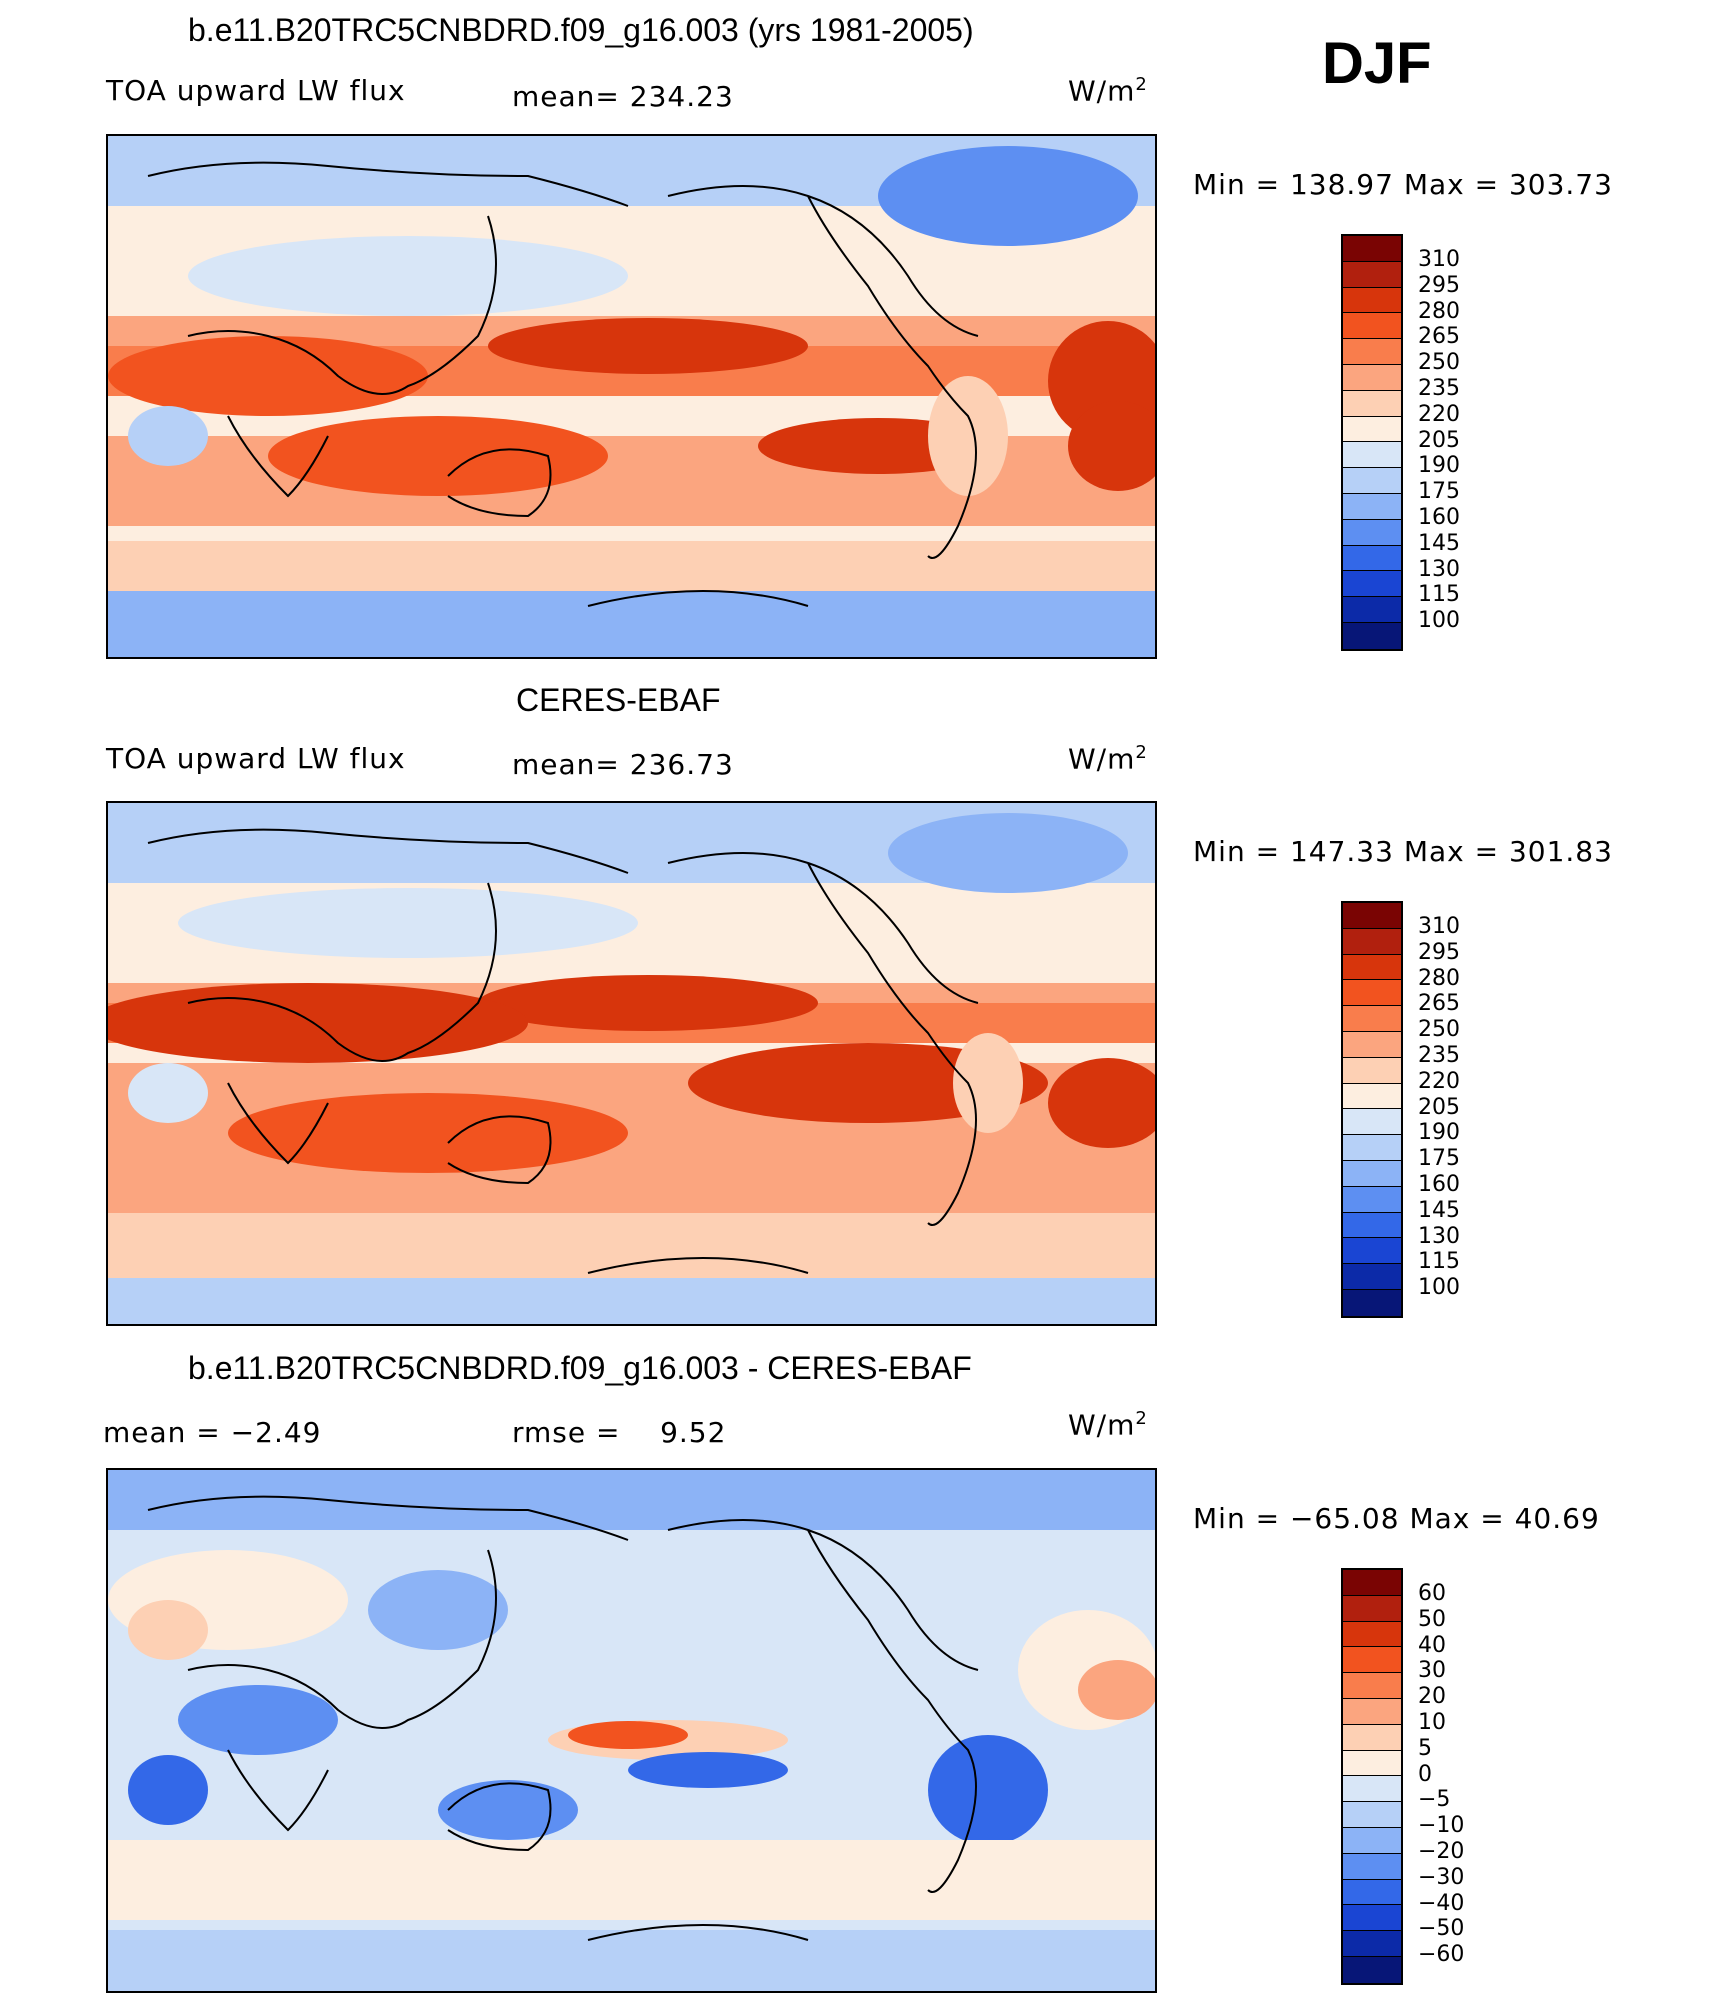  Describe the element at coordinates (1425, 1748) in the screenshot. I see `colorbar-tick: 5` at that location.